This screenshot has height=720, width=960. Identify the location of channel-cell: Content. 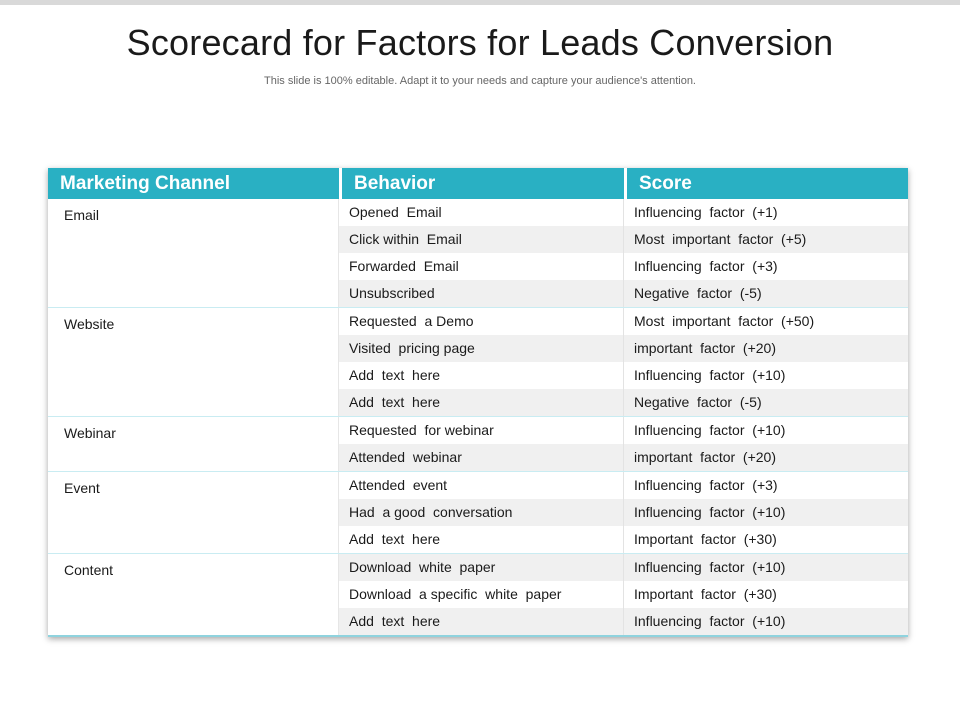
(193, 594).